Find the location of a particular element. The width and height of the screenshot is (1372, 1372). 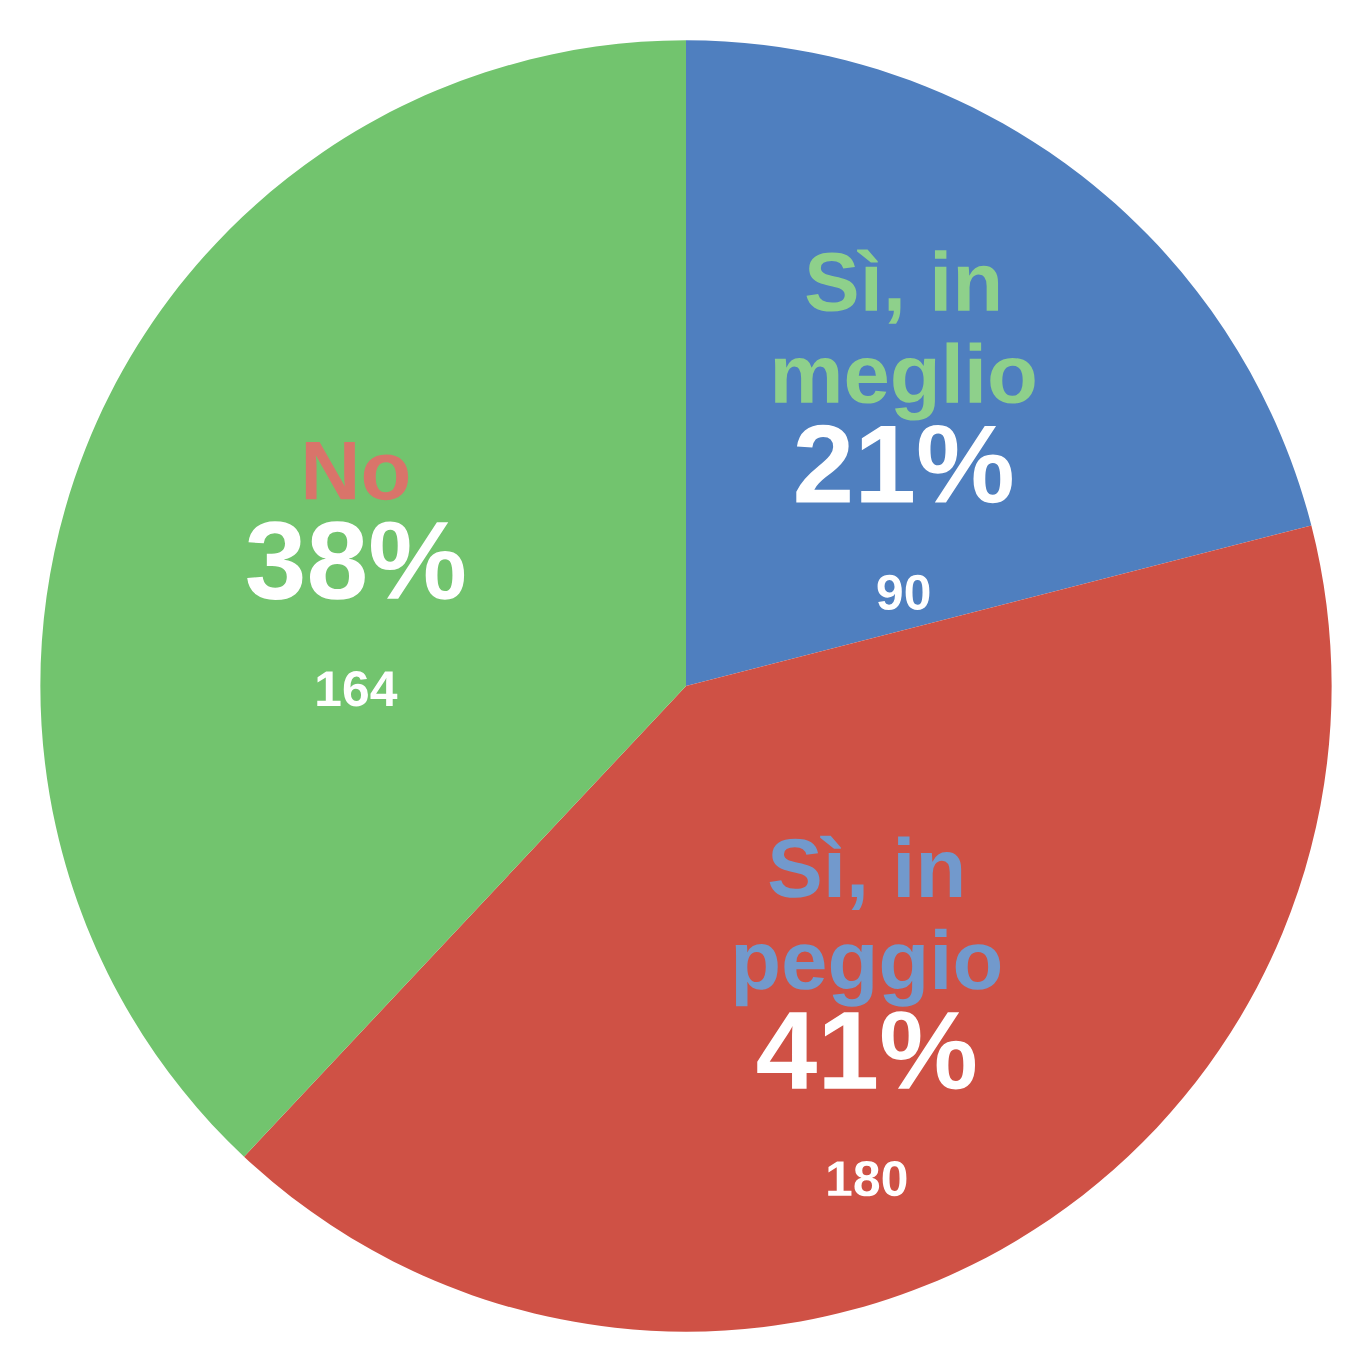

text: 164 is located at coordinates (357, 689).